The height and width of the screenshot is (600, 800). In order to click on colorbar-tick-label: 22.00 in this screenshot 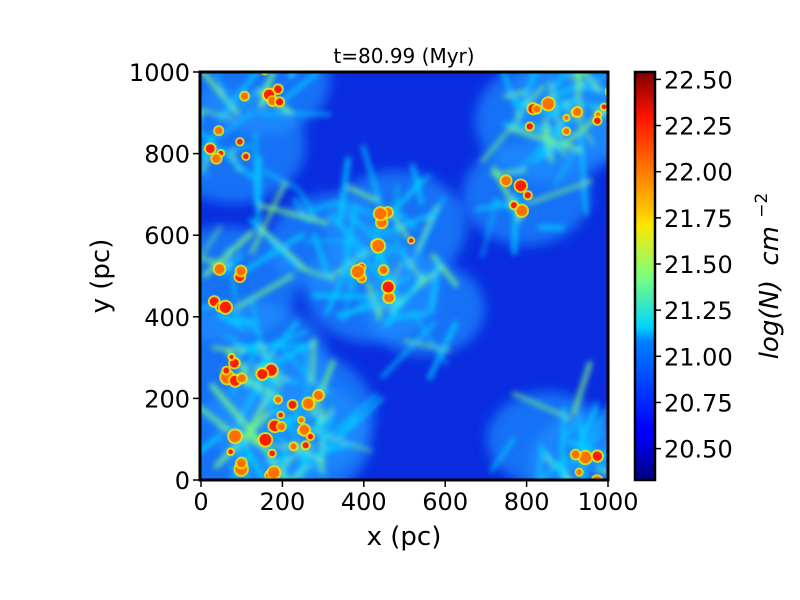, I will do `click(698, 173)`.